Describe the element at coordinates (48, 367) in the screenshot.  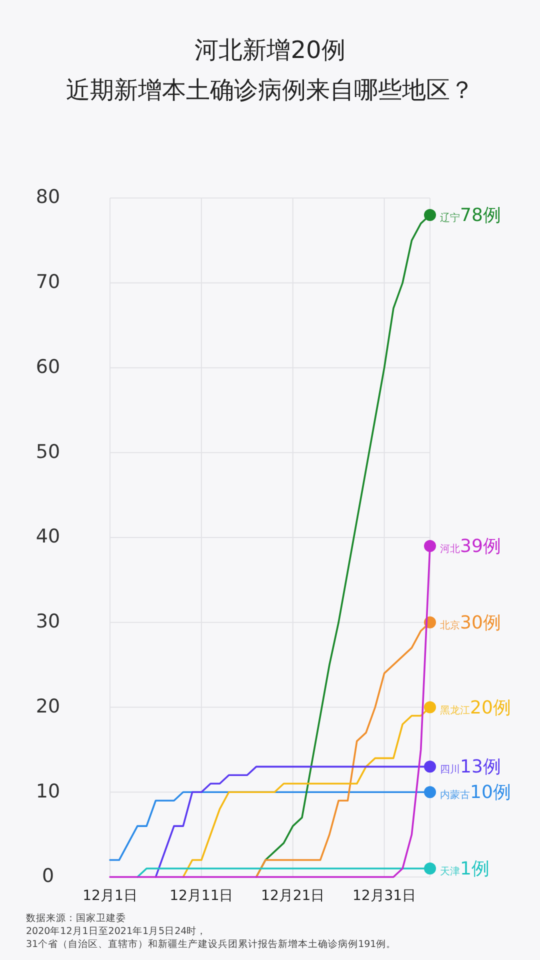
I see `y-tick-label: 60` at that location.